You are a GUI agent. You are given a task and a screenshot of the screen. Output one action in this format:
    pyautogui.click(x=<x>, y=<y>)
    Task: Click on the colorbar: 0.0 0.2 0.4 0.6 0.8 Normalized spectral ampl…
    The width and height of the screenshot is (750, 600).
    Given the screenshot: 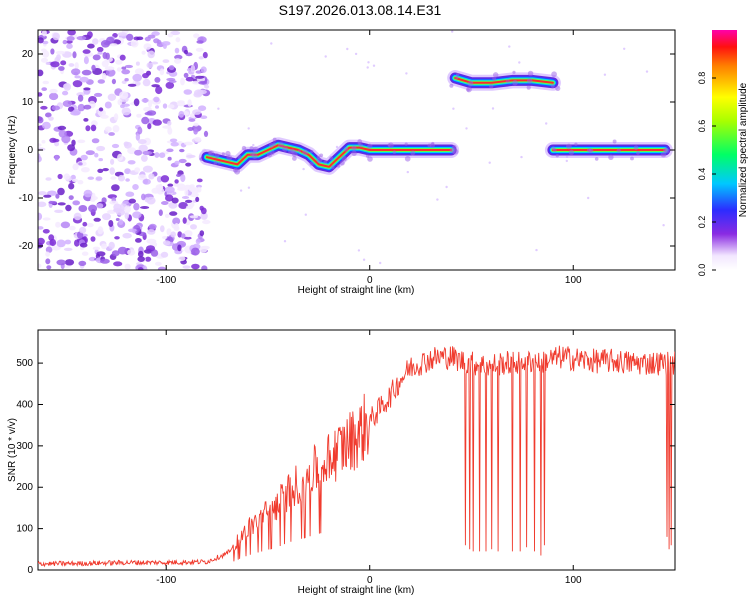 What is the action you would take?
    pyautogui.click(x=723, y=153)
    